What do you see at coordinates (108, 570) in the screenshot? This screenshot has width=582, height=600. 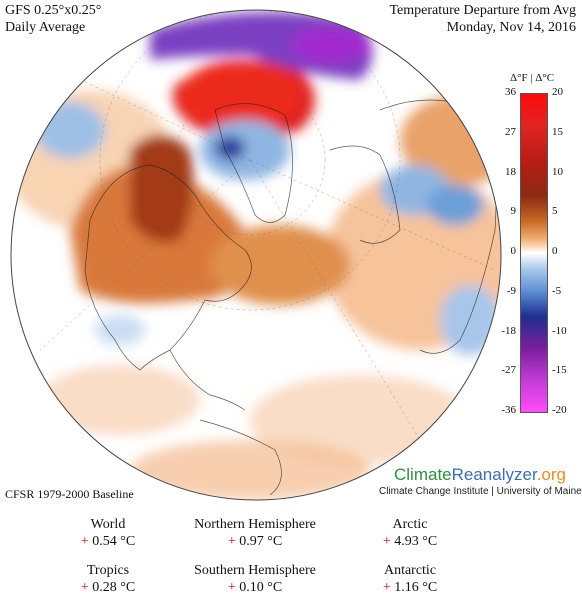 I see `stat-label: Tropics` at bounding box center [108, 570].